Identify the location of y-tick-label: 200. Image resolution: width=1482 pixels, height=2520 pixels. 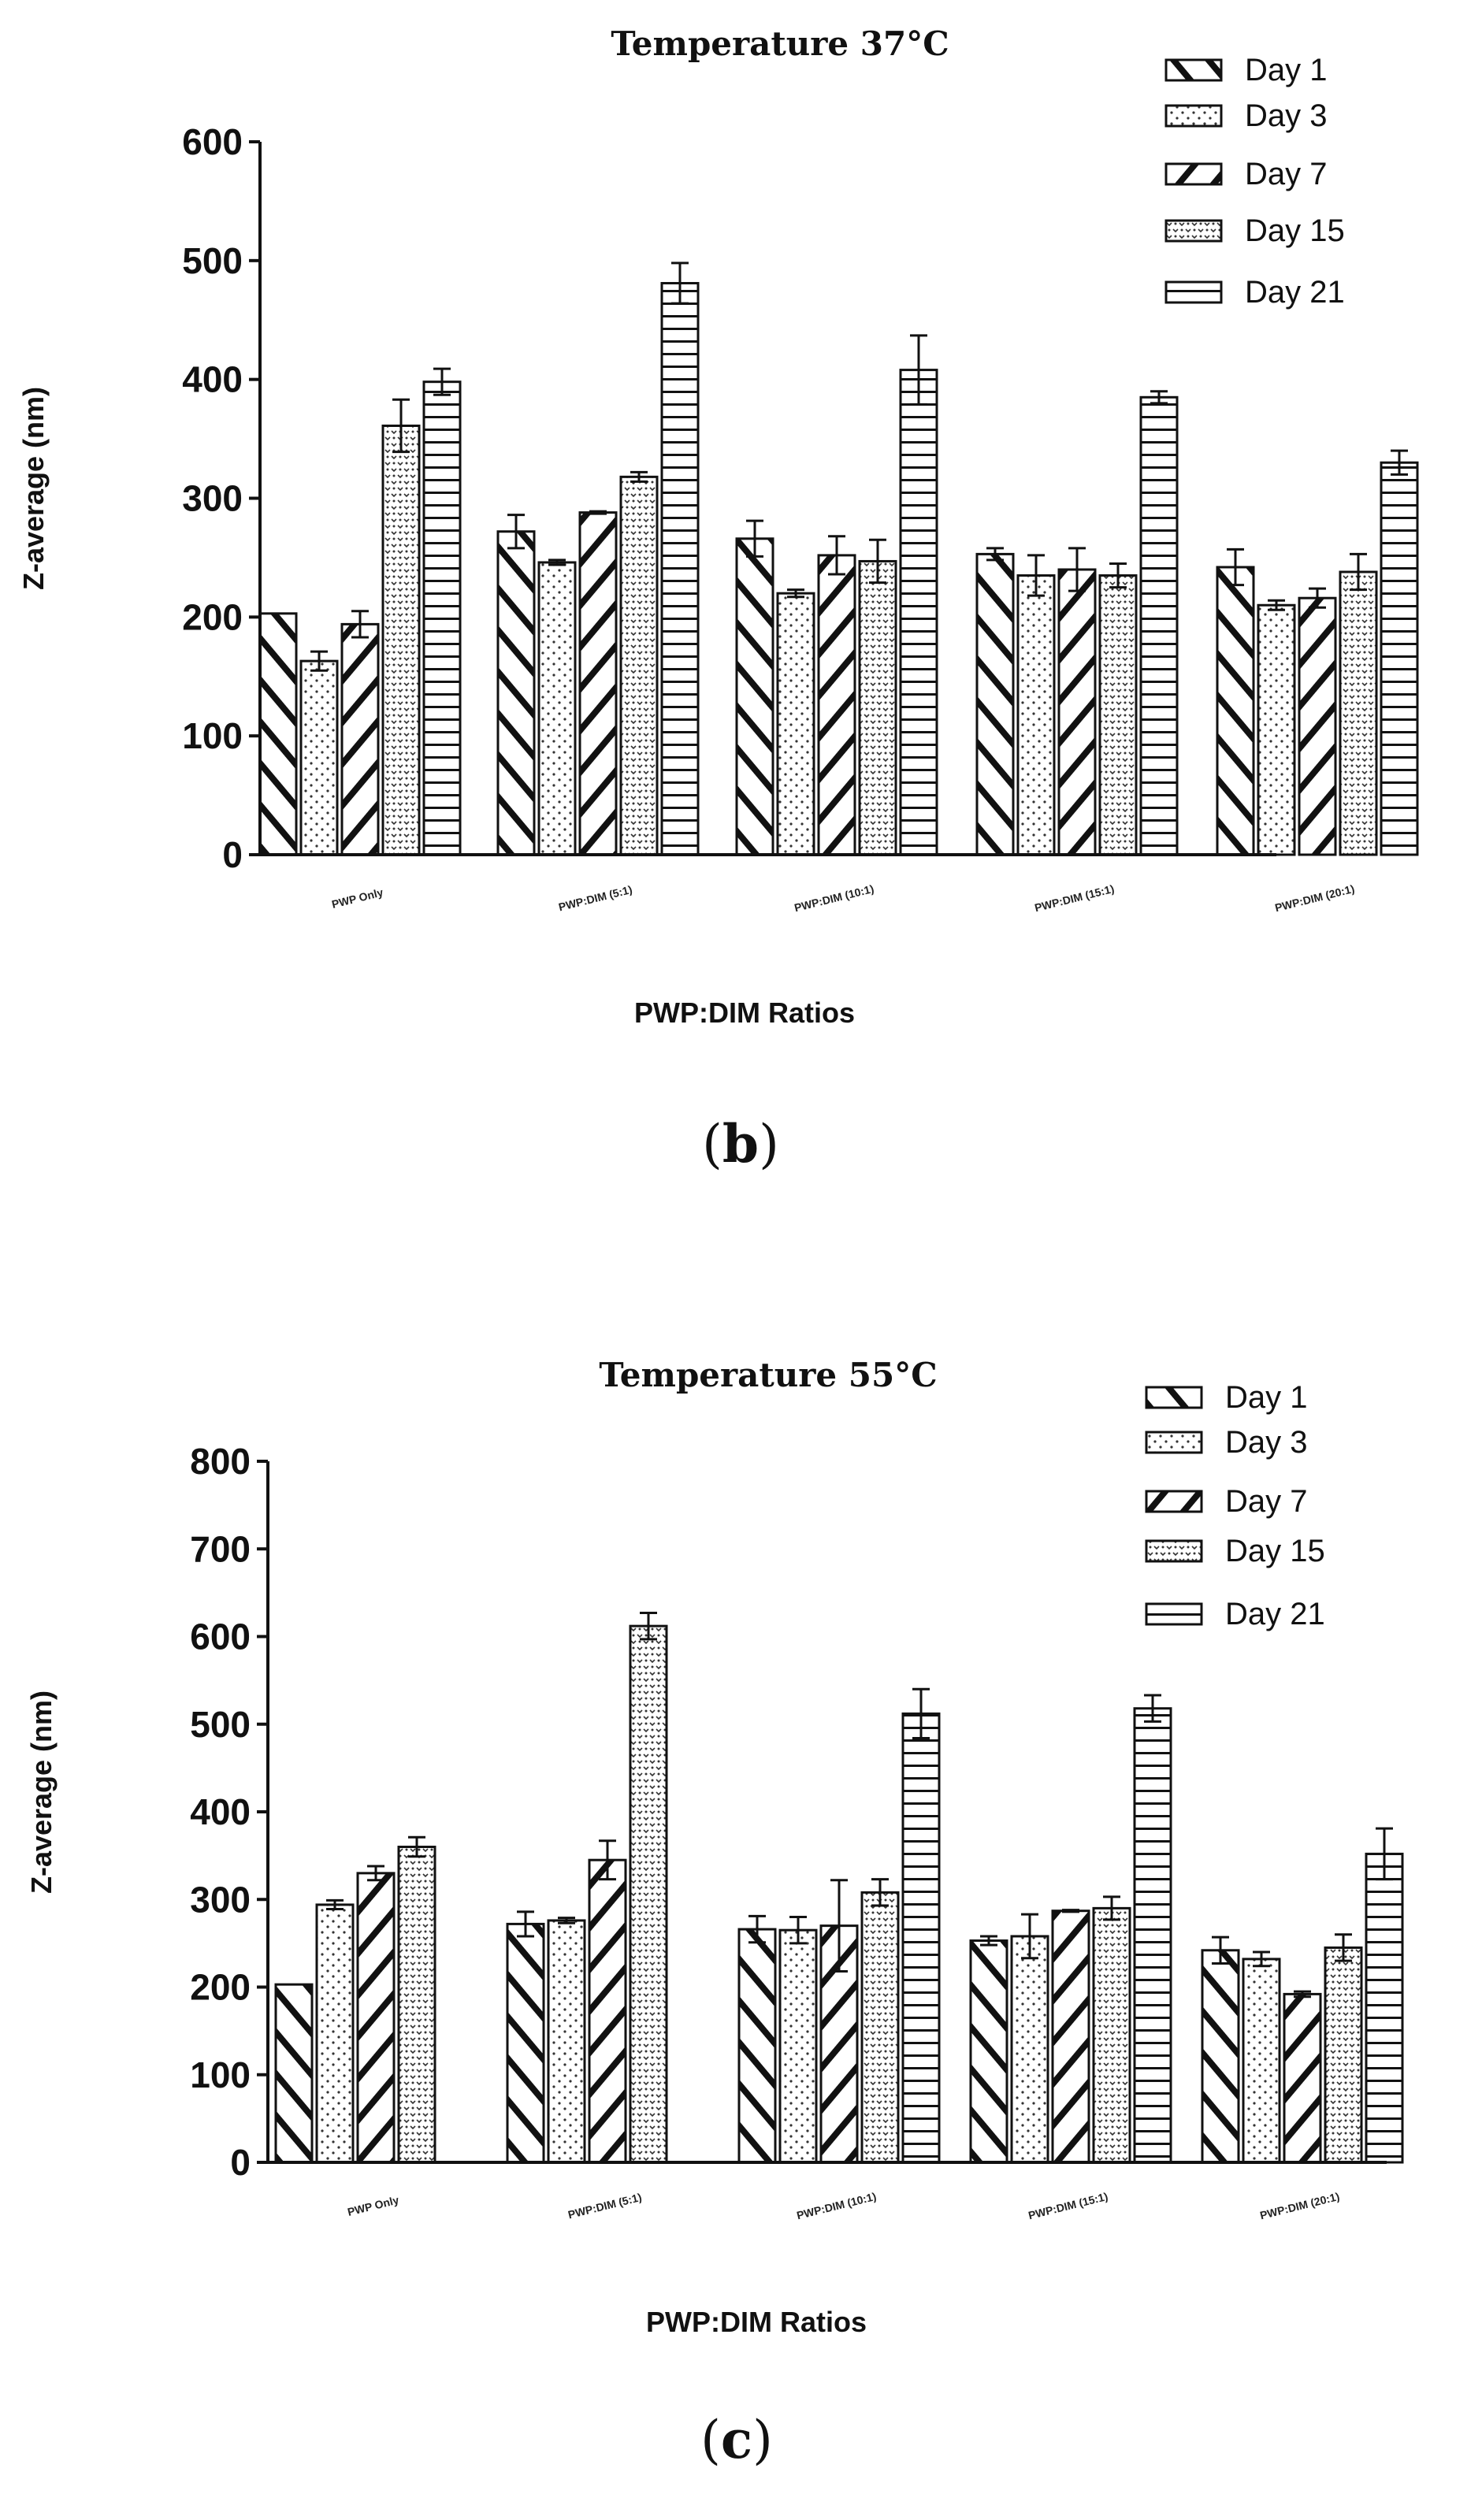
(212, 616).